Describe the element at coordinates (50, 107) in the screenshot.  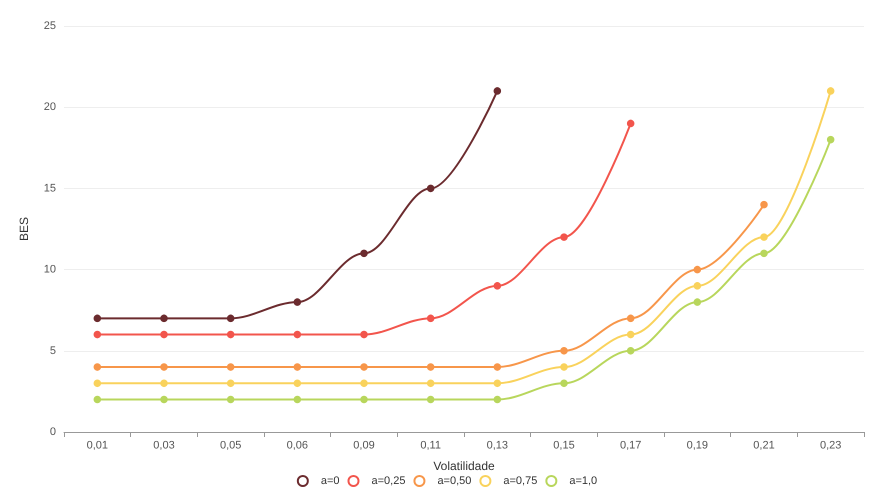
I see `y-tick-label: 20` at that location.